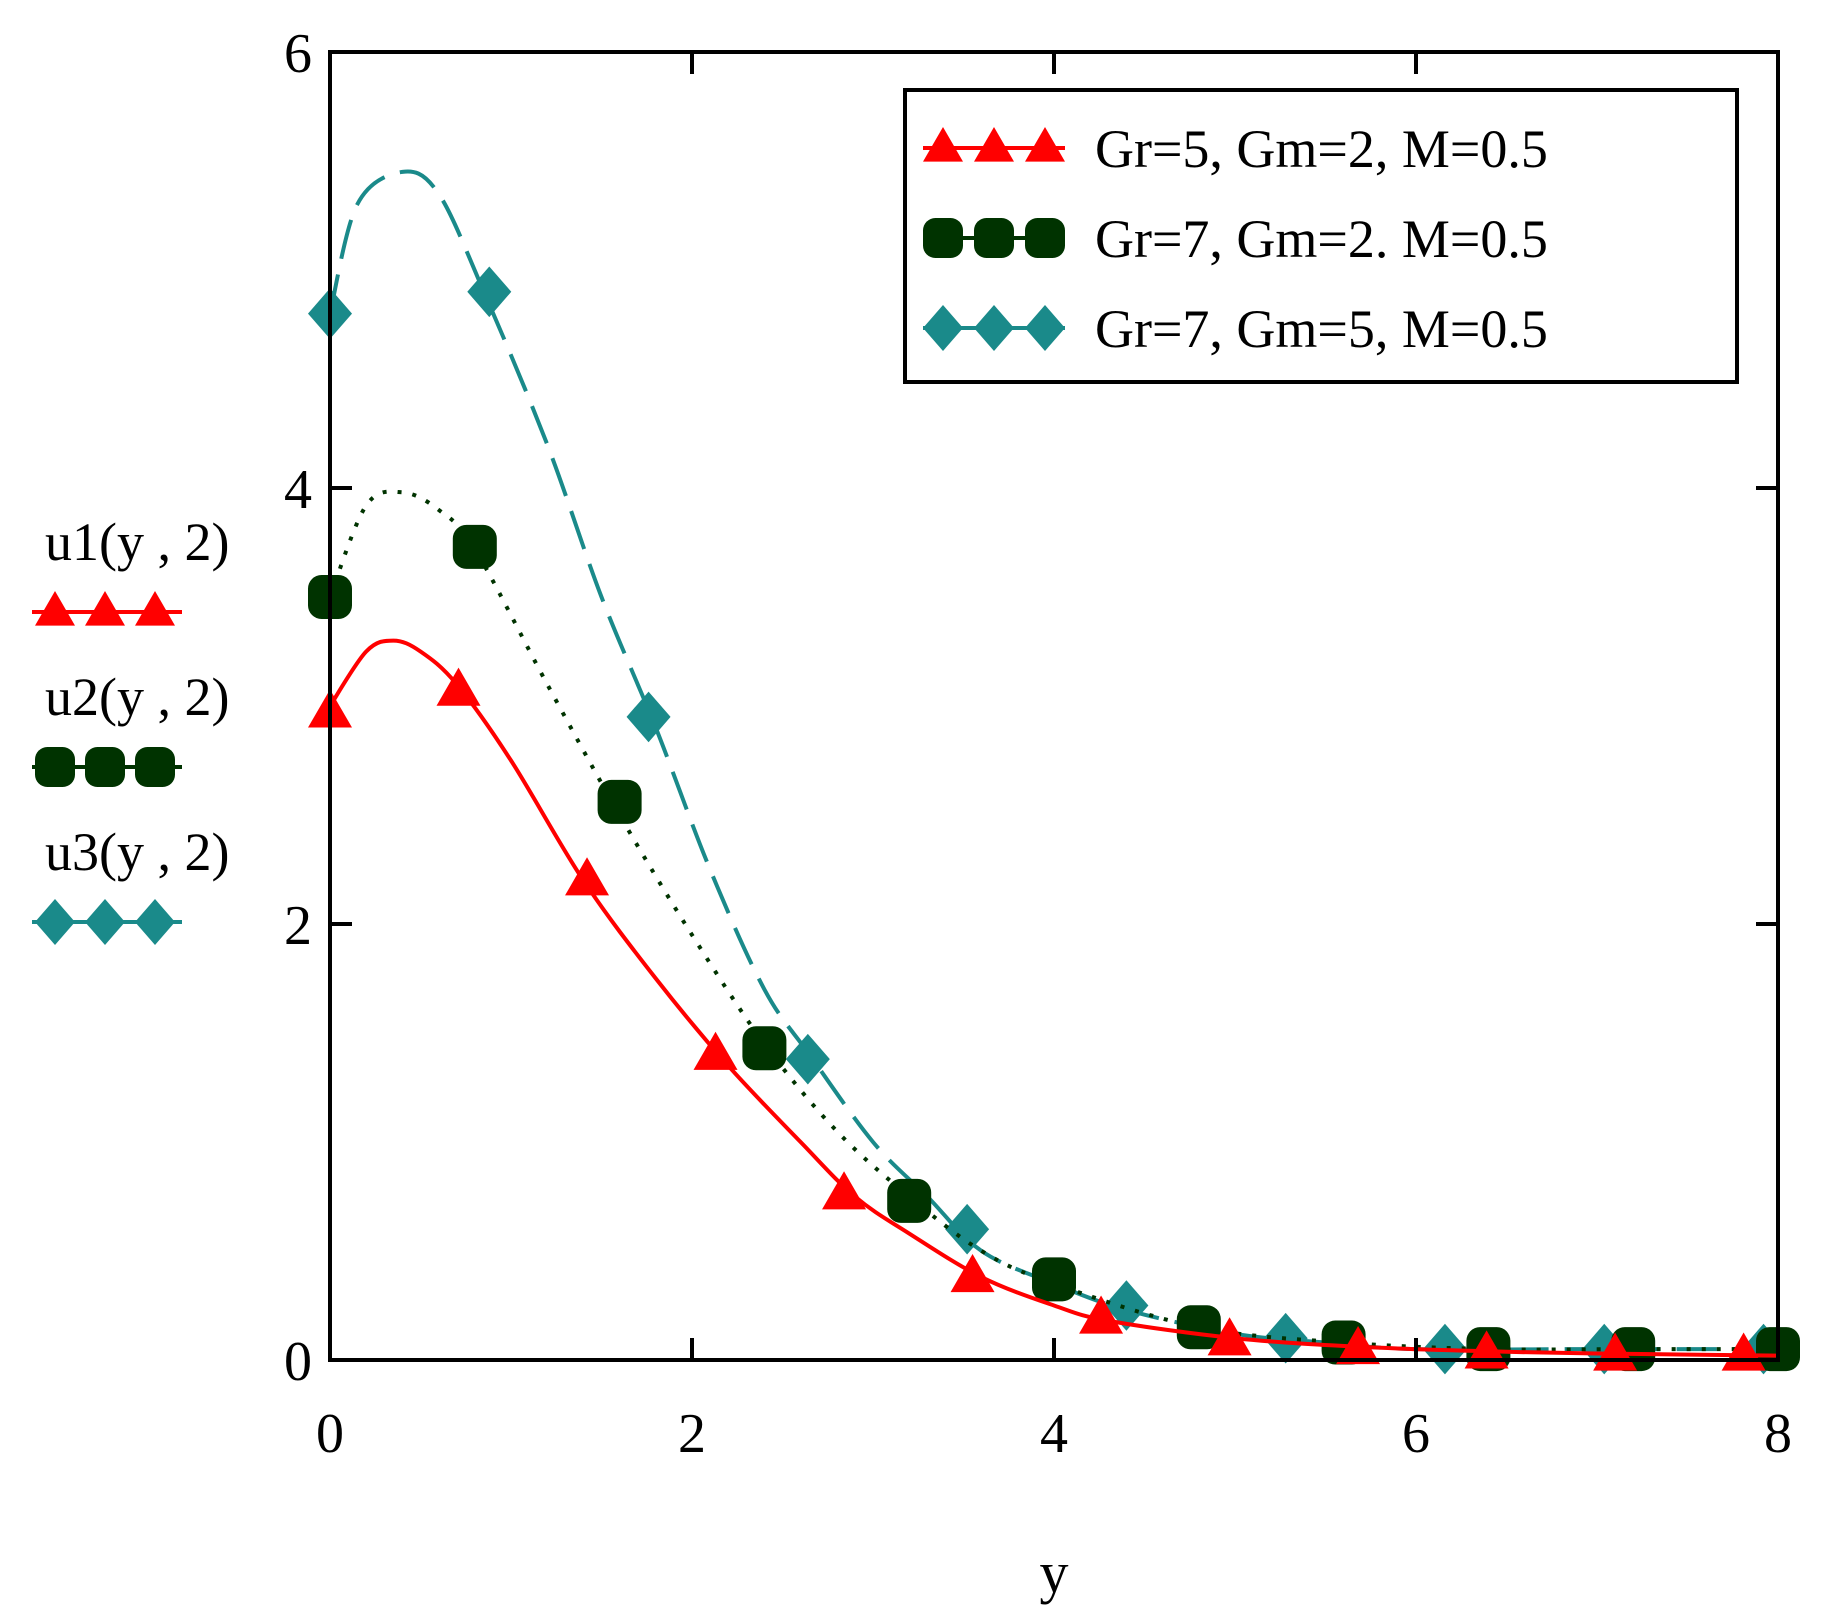 This screenshot has height=1622, width=1830. Describe the element at coordinates (1054, 1434) in the screenshot. I see `x-tick-label-2: 4` at that location.